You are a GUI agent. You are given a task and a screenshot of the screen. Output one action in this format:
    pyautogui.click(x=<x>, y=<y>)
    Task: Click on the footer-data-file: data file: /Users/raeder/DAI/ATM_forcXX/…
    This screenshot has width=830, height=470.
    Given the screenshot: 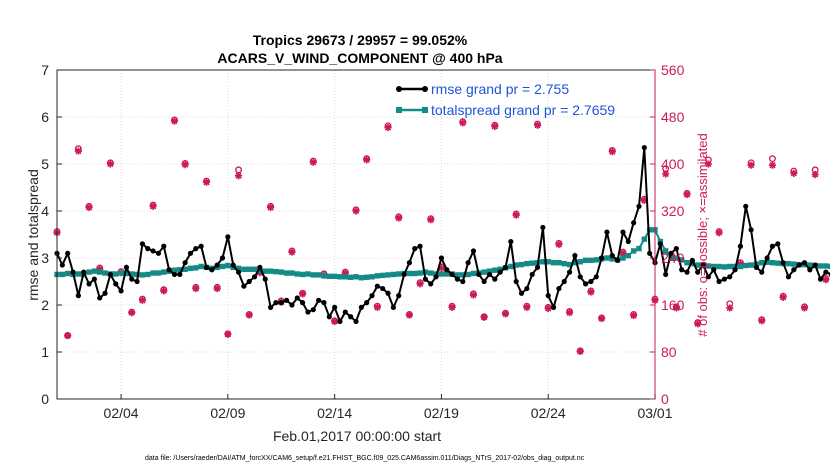 What is the action you would take?
    pyautogui.click(x=365, y=458)
    